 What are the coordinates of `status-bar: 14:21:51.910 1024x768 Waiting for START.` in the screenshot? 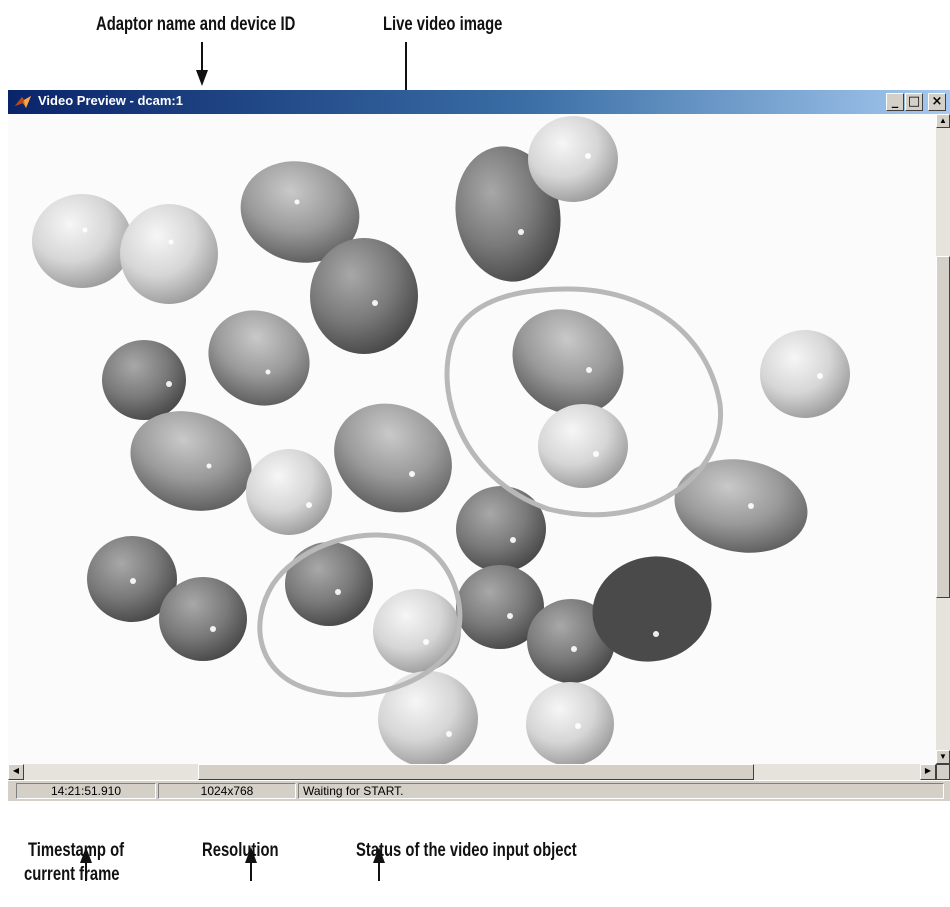 It's located at (479, 790).